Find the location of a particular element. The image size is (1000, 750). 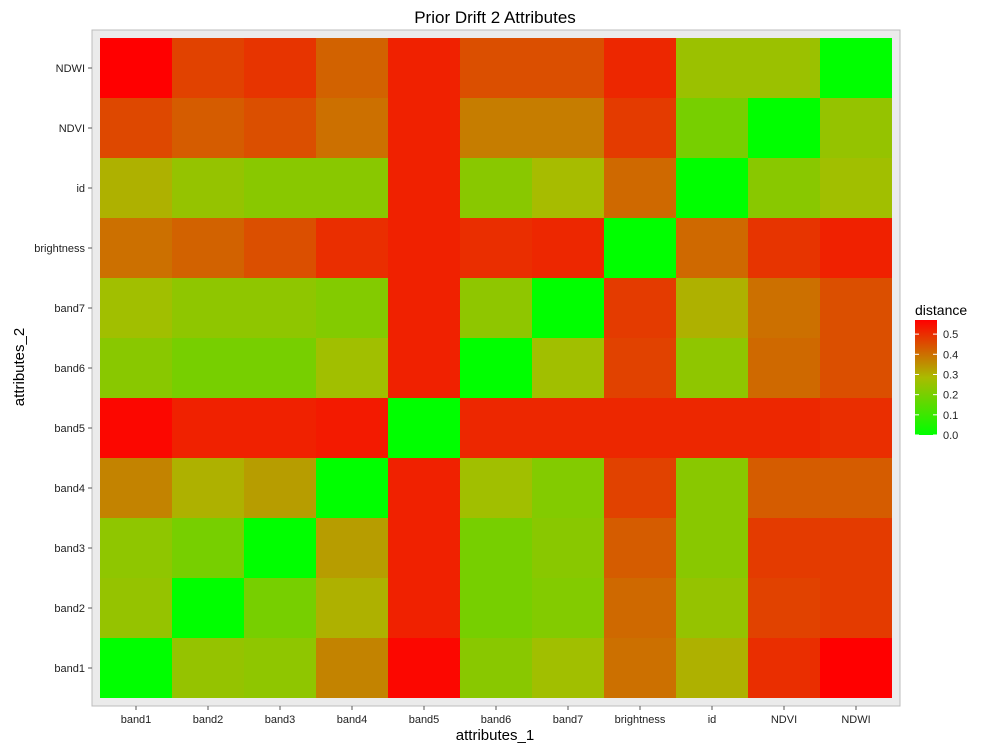

x-tick-label: band4 is located at coordinates (352, 720).